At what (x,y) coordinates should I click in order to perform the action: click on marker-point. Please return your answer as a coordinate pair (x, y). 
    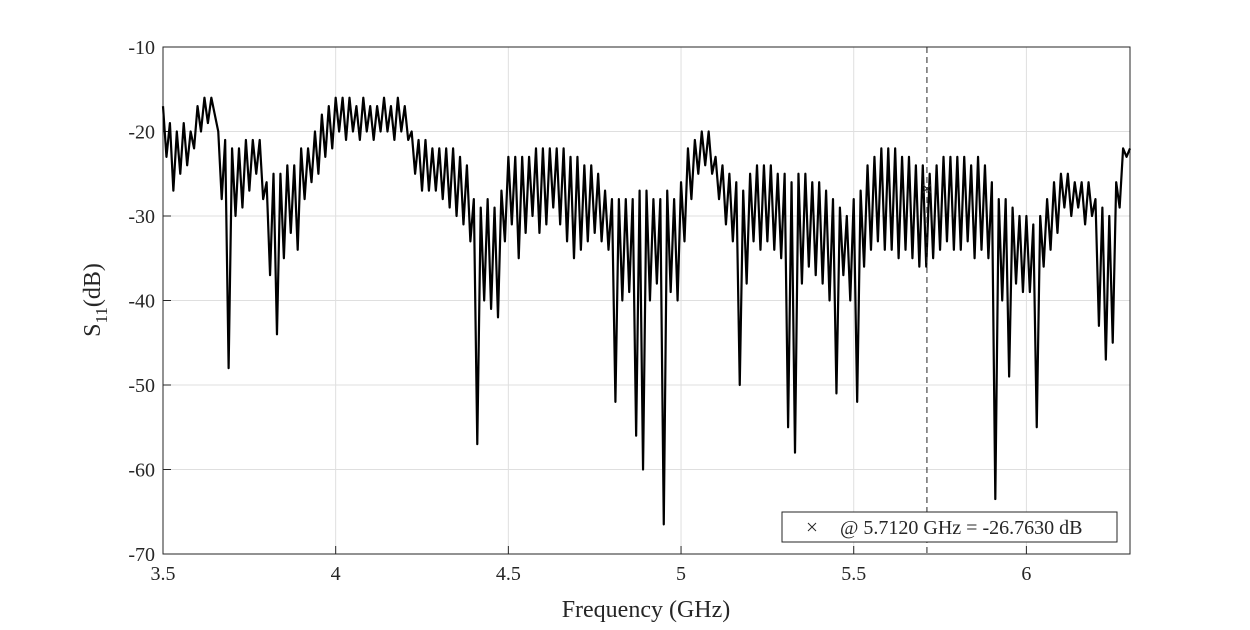
    Looking at the image, I should click on (927, 189).